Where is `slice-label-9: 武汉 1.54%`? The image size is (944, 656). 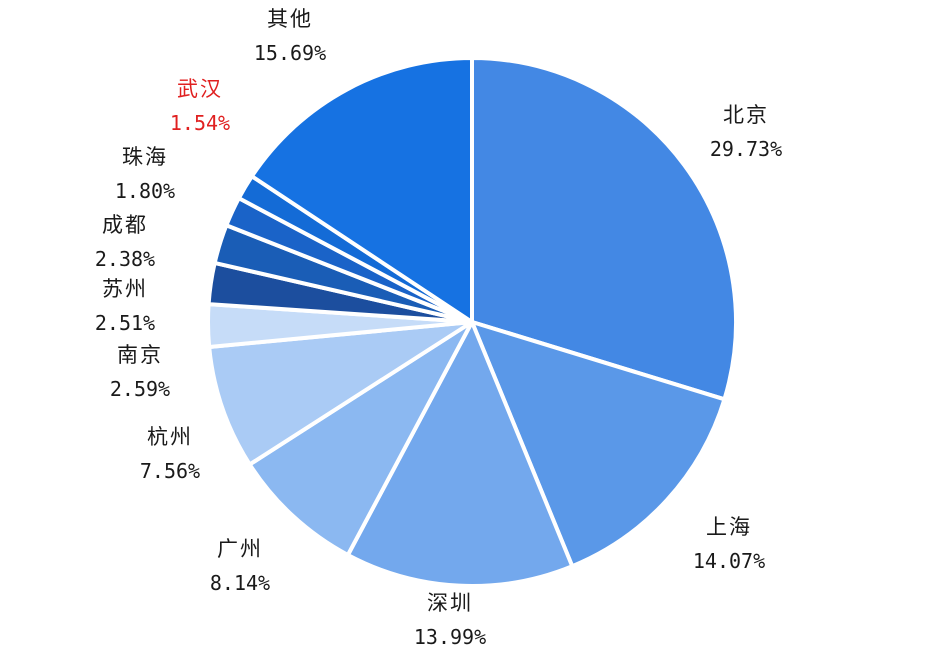 slice-label-9: 武汉 1.54% is located at coordinates (200, 106).